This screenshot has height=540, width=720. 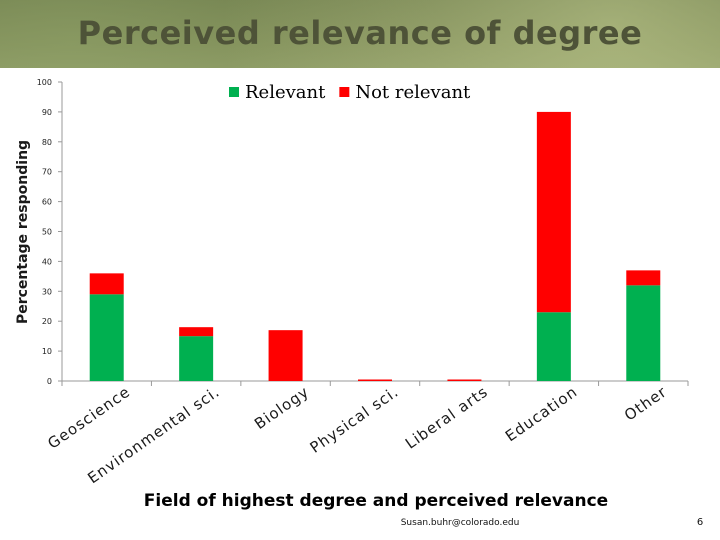 I want to click on y-tick-label: 20, so click(x=47, y=321).